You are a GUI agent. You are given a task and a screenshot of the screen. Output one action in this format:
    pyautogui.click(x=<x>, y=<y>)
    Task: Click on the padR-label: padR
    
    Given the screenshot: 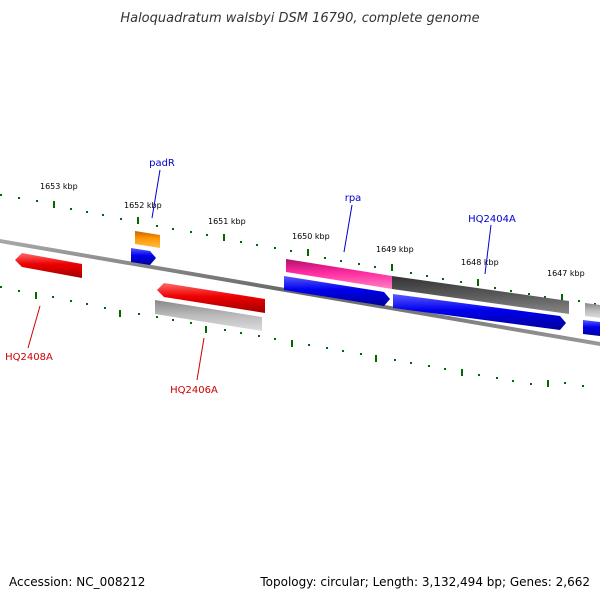 What is the action you would take?
    pyautogui.click(x=162, y=163)
    